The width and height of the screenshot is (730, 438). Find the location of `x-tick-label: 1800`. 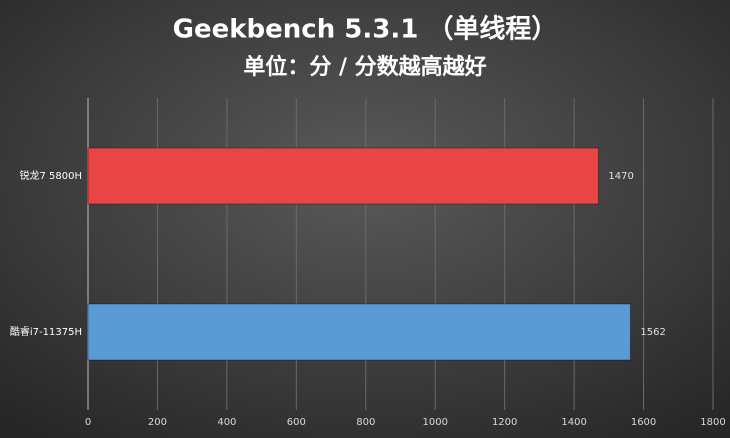

x-tick-label: 1800 is located at coordinates (712, 422).